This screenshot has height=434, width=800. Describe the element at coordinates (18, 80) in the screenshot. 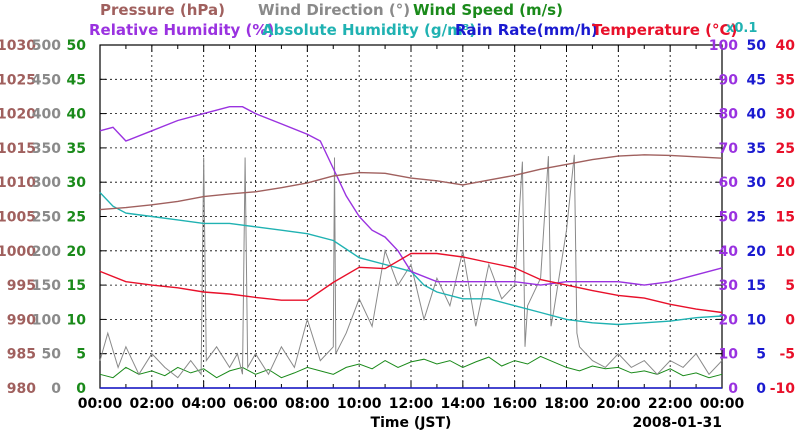

I see `pressure-tick-label: 1025` at that location.